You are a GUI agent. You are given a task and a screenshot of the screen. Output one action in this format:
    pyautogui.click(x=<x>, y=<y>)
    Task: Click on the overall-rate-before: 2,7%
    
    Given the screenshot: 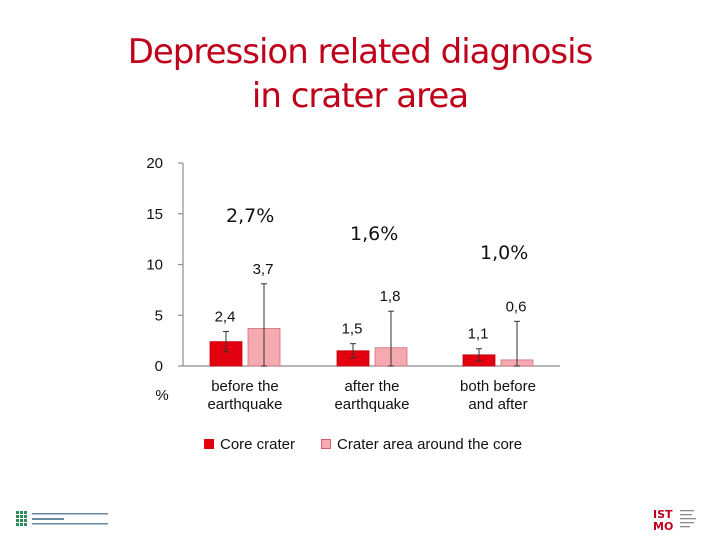 What is the action you would take?
    pyautogui.click(x=250, y=216)
    